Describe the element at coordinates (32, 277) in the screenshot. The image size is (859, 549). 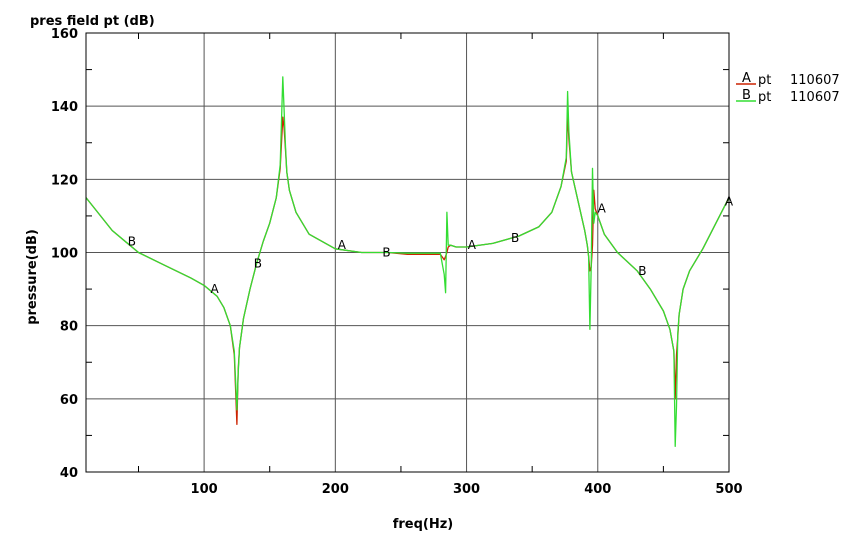
I see `y-axis-title: pressure(dB)` at that location.